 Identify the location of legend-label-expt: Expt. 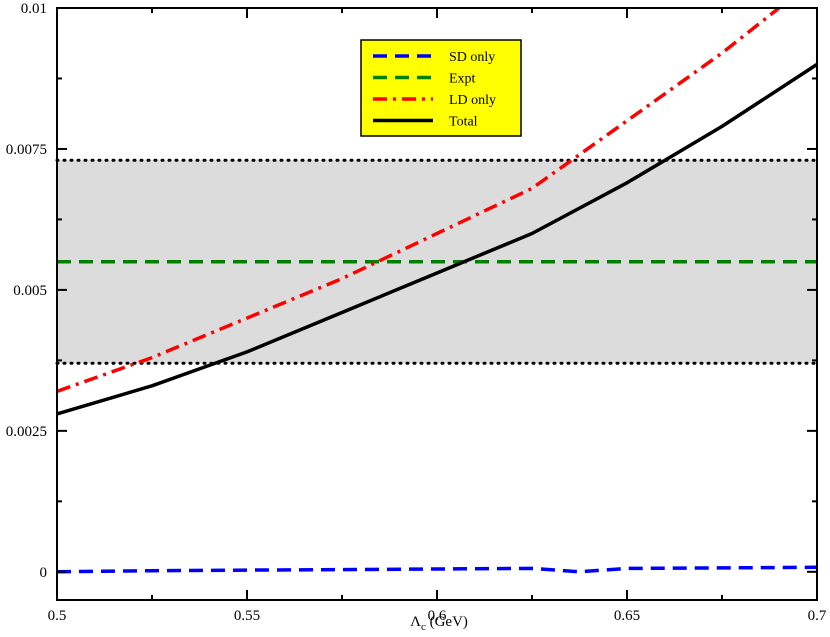
(462, 79).